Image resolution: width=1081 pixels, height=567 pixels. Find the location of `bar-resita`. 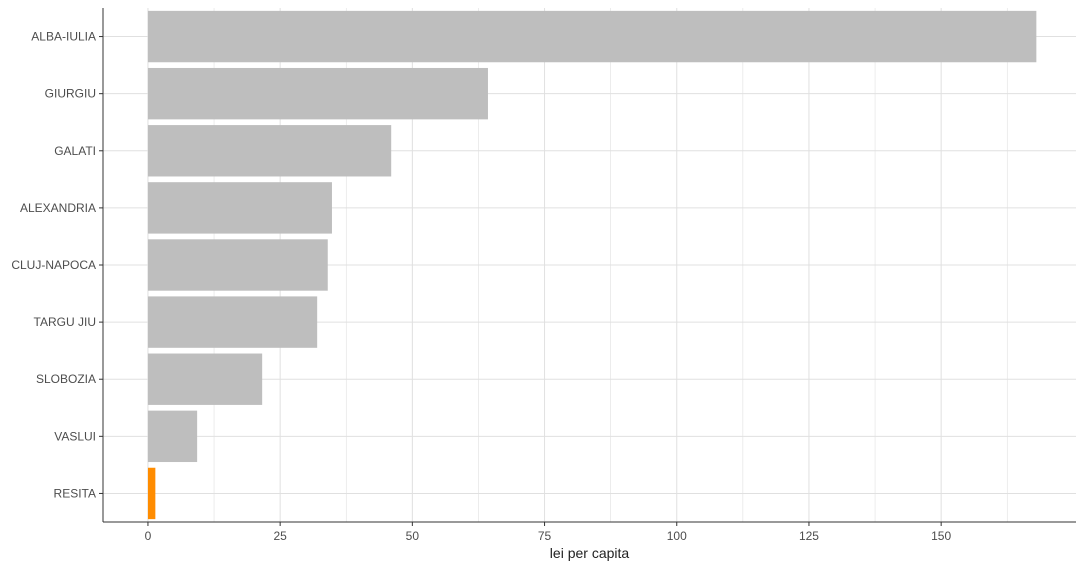

bar-resita is located at coordinates (151, 493).